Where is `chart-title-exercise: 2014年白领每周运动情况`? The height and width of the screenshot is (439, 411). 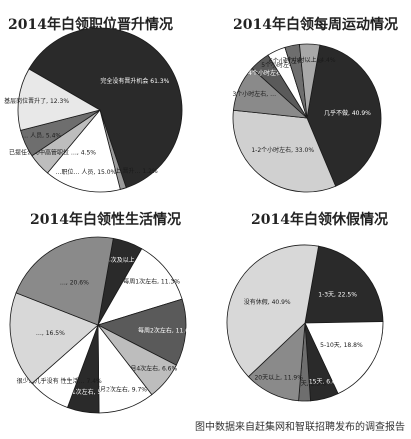
chart-title-exercise: 2014年白领每周运动情况 is located at coordinates (315, 25).